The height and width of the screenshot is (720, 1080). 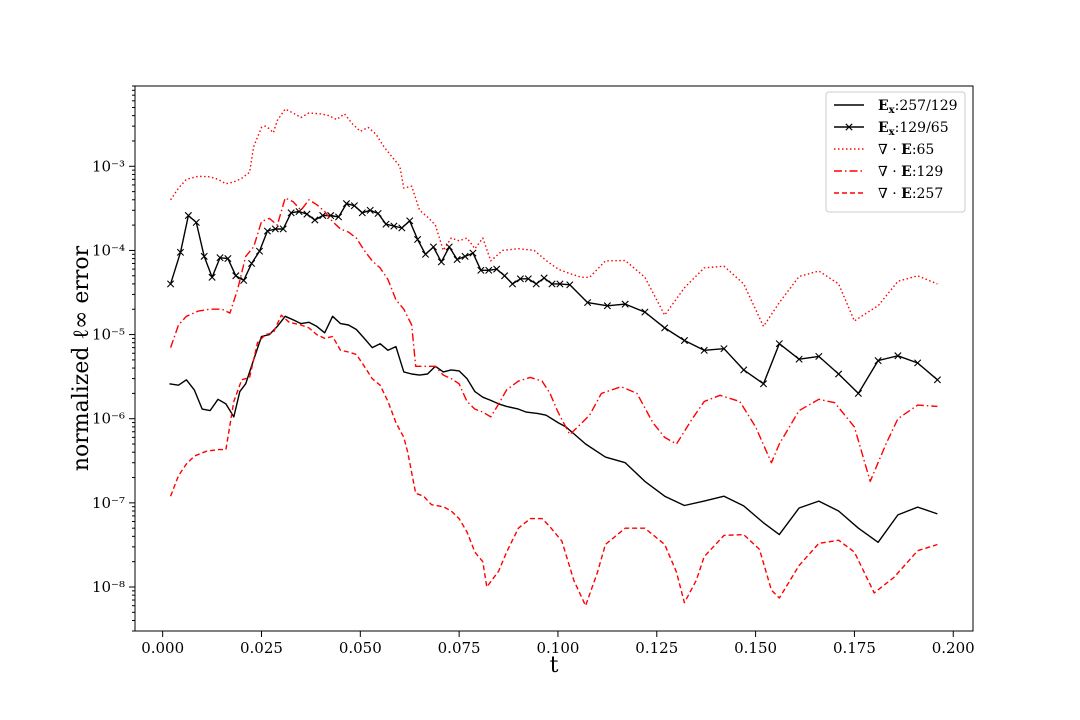 I want to click on x-tick-label: 0.200, so click(x=953, y=648).